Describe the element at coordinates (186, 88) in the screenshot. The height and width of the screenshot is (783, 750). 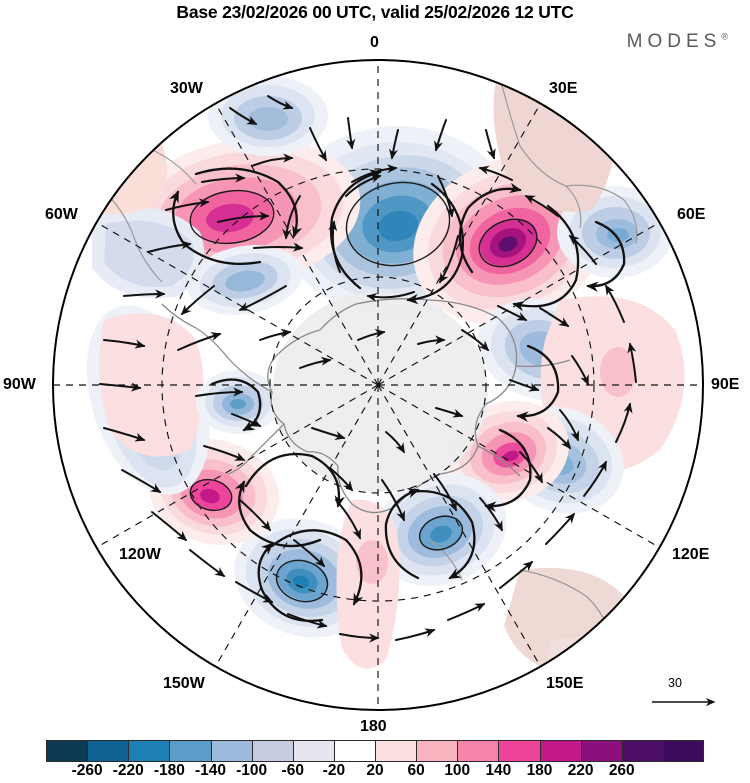
I see `lon-label-30w: 30W` at that location.